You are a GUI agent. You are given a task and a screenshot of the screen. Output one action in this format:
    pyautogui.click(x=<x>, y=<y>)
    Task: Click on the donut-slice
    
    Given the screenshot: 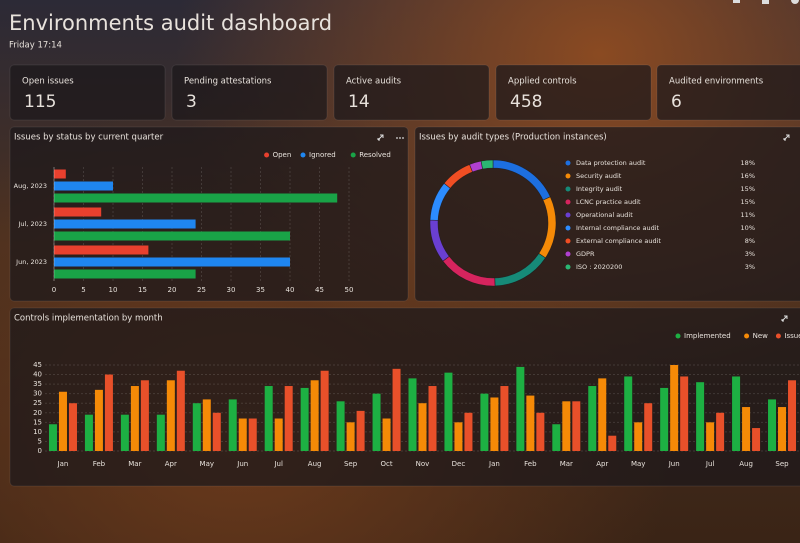 What is the action you would take?
    pyautogui.click(x=487, y=164)
    